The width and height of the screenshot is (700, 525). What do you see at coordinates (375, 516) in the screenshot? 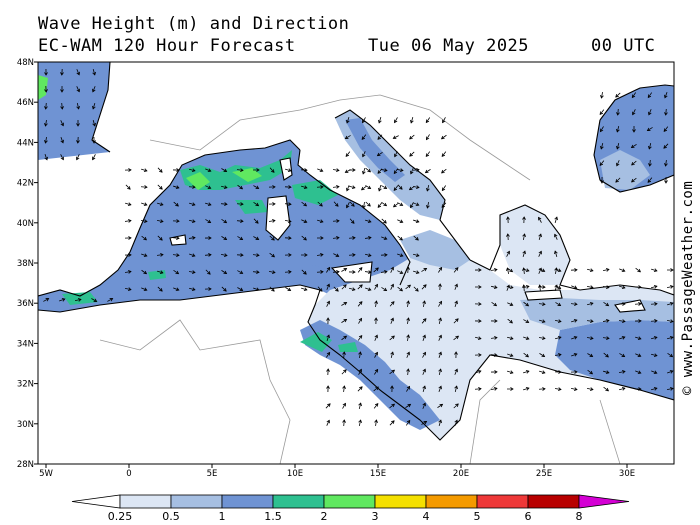
I see `legend-label: 3` at bounding box center [375, 516].